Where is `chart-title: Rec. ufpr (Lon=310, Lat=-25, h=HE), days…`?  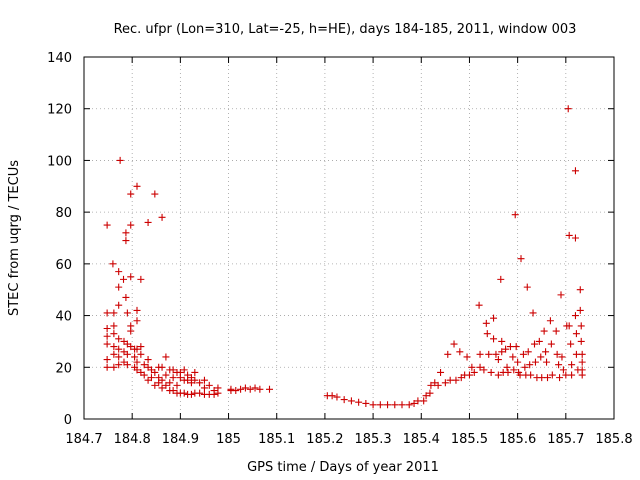
chart-title: Rec. ufpr (Lon=310, Lat=-25, h=HE), days… is located at coordinates (345, 29).